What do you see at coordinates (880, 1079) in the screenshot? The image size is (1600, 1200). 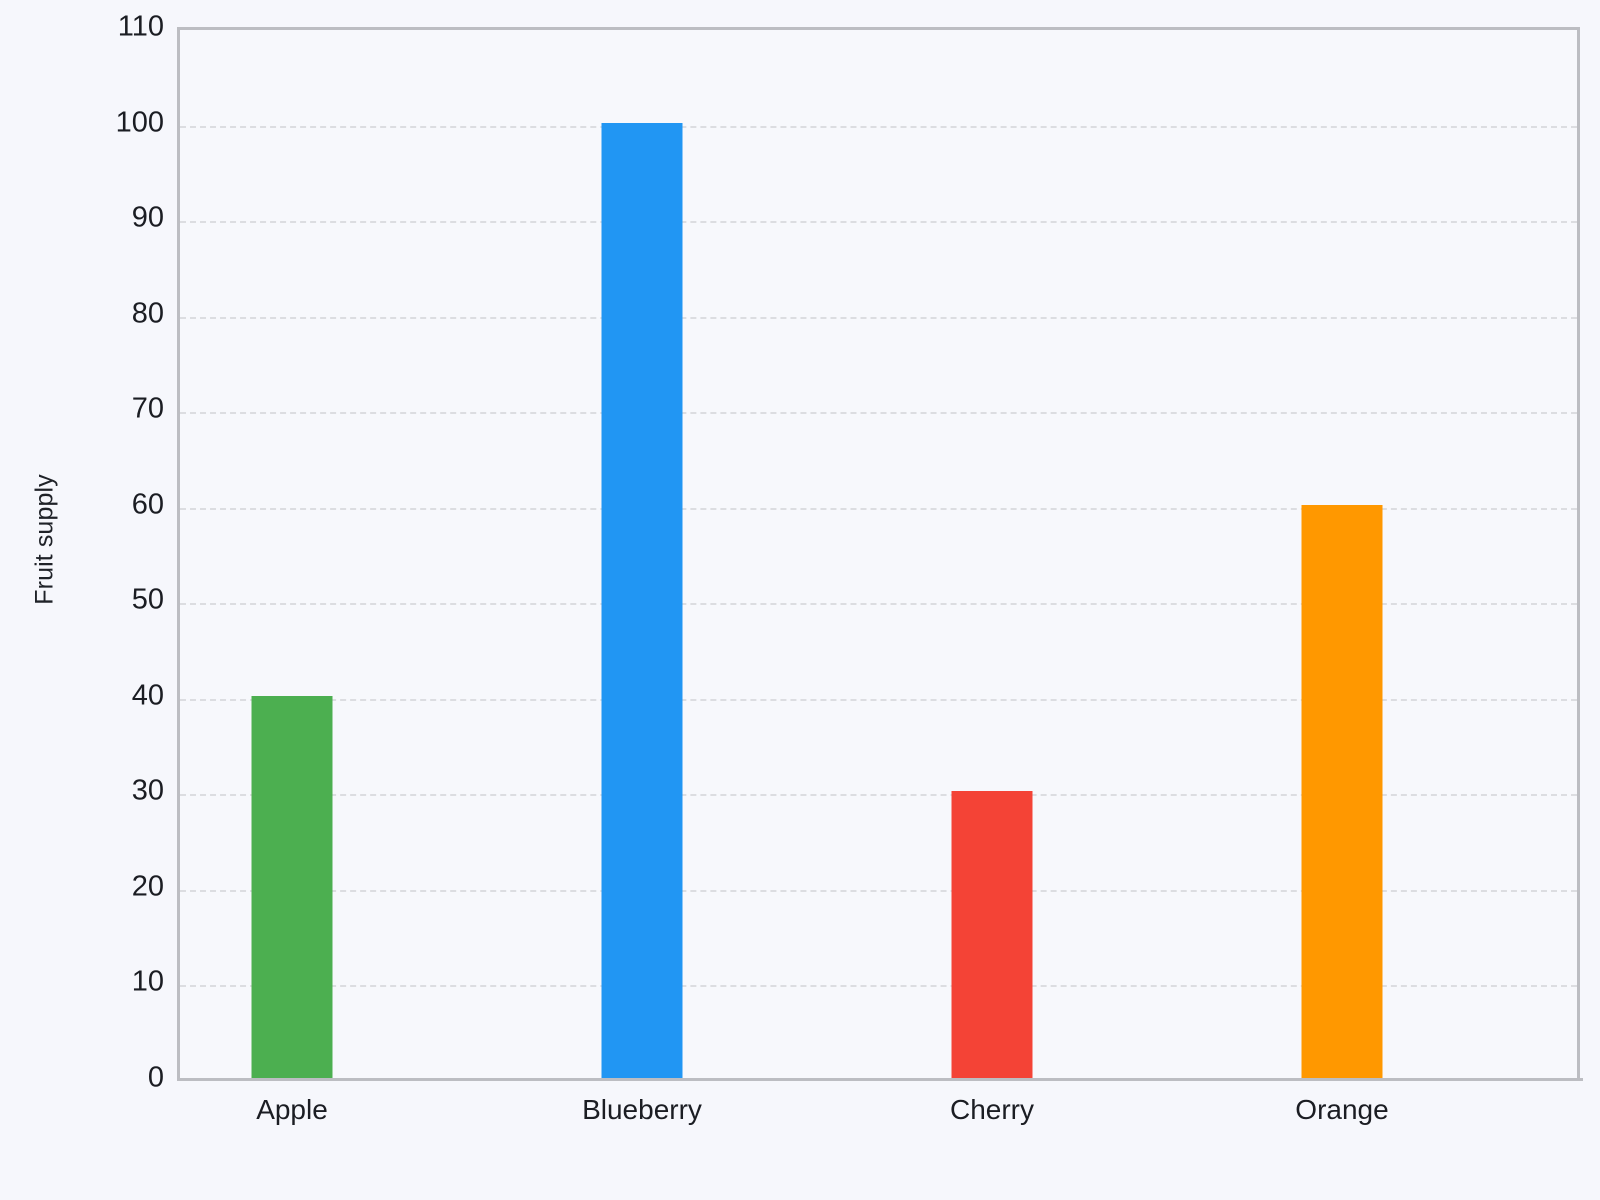 I see `x-axis-line` at bounding box center [880, 1079].